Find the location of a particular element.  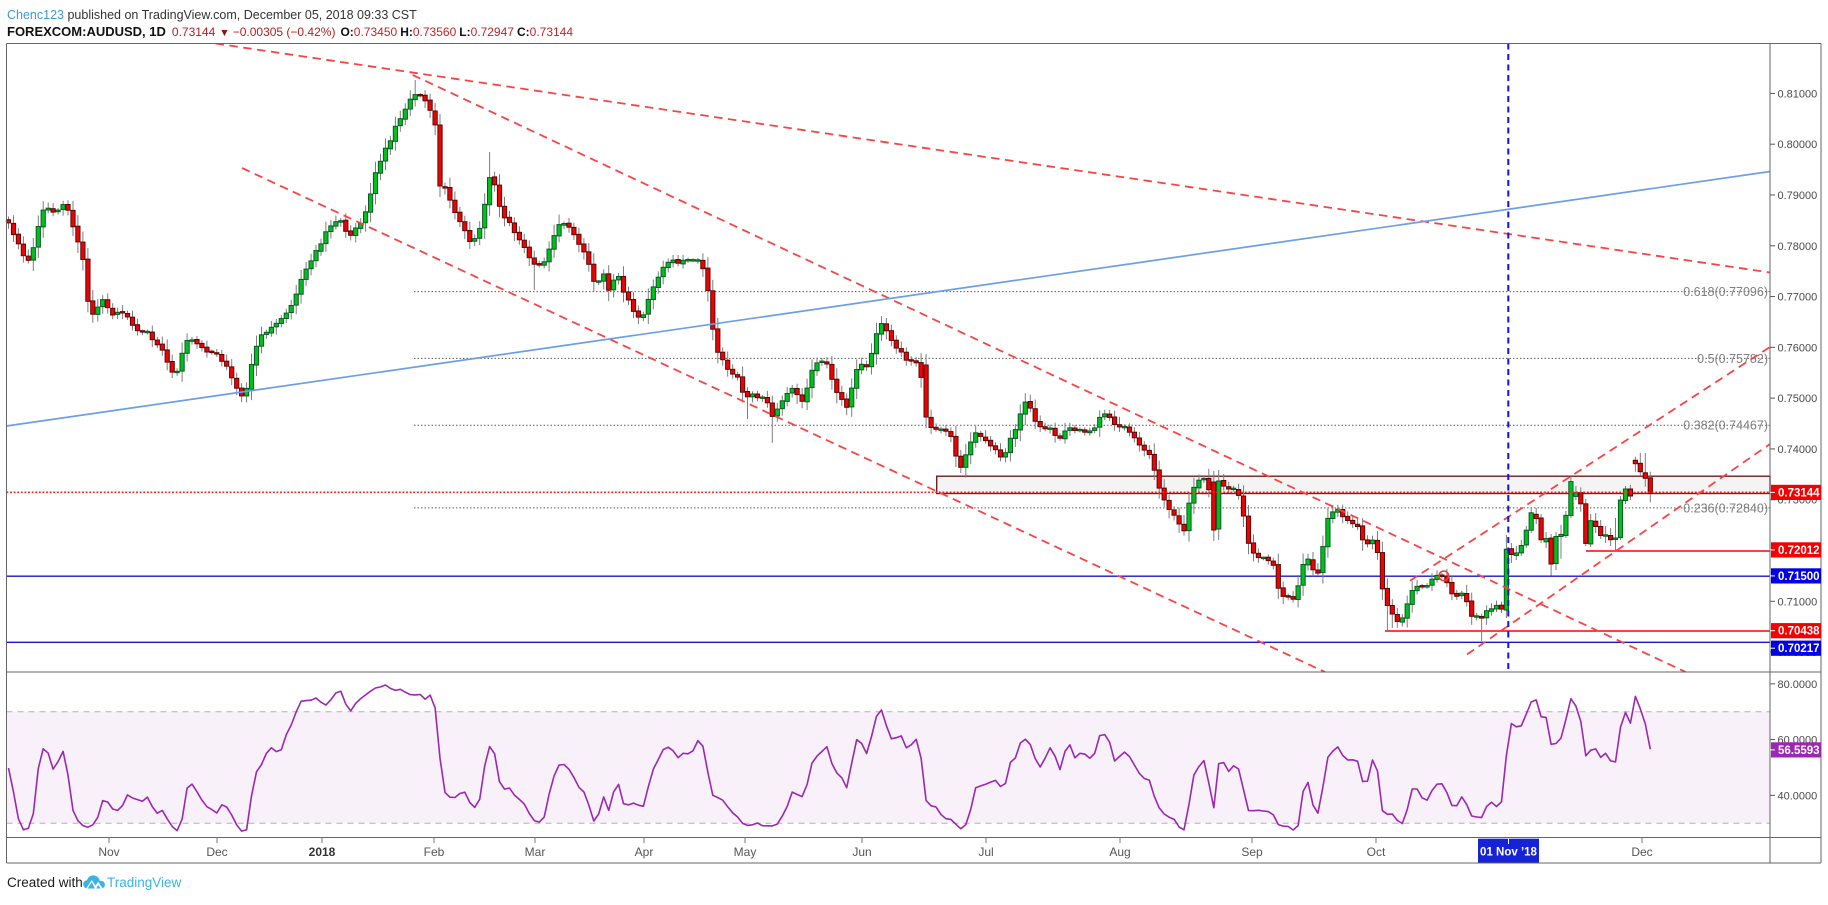

svg-text: 0.236(0.72840) is located at coordinates (1725, 508).